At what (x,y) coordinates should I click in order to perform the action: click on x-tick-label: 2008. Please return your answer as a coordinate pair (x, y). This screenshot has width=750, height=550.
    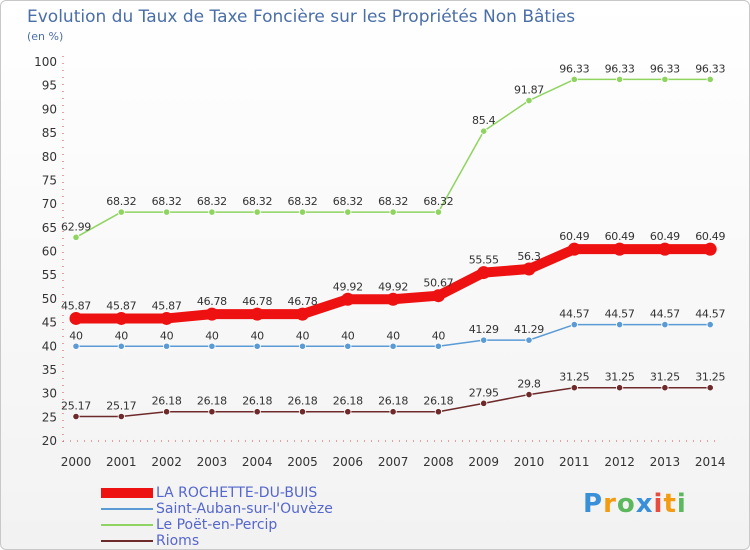
    Looking at the image, I should click on (438, 462).